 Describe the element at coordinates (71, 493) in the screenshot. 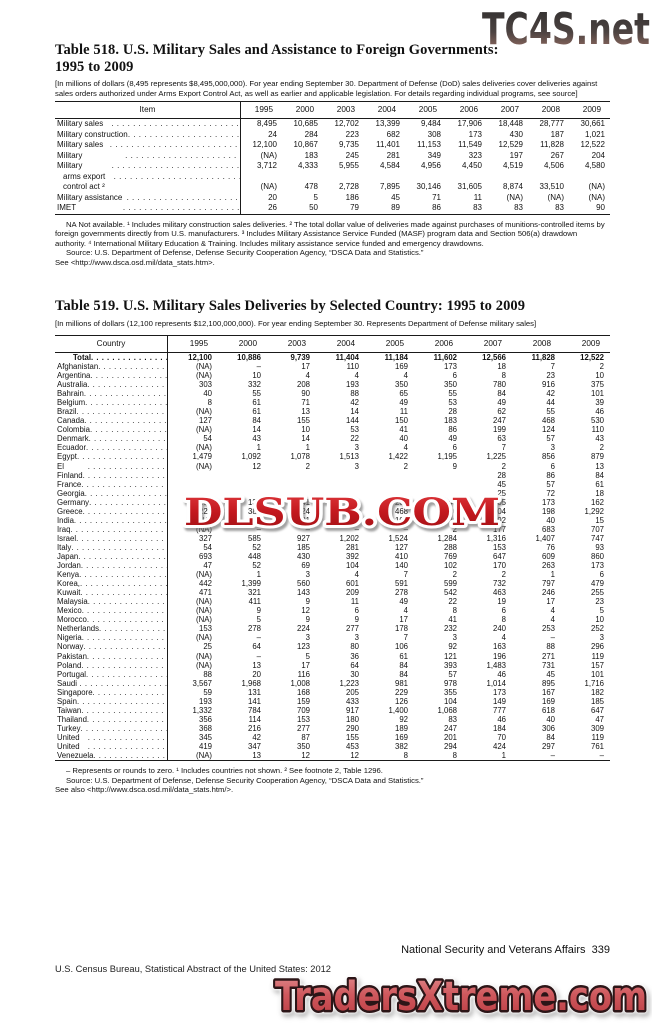

I see `row-label-text: Georgia` at that location.